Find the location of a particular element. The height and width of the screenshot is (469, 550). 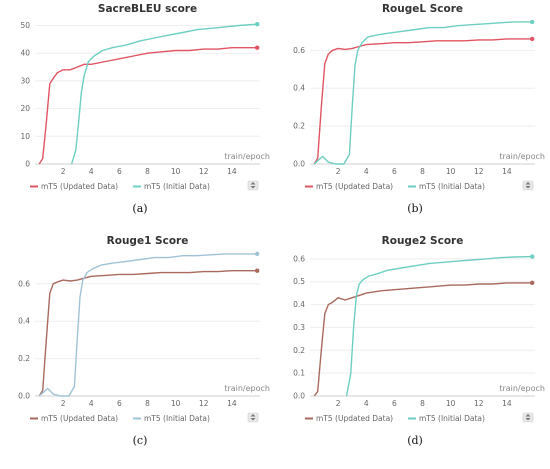

chart-title: SacreBLEU score is located at coordinates (147, 9).